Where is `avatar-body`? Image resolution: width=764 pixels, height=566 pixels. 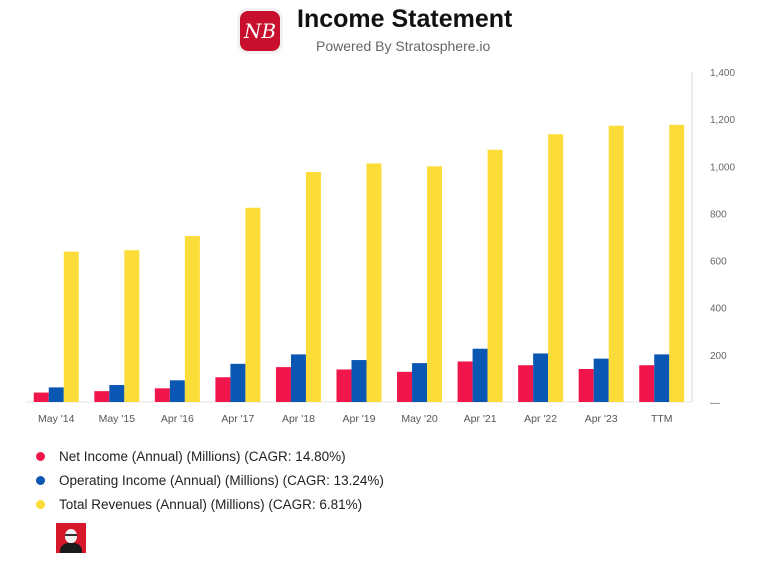
avatar-body is located at coordinates (71, 548).